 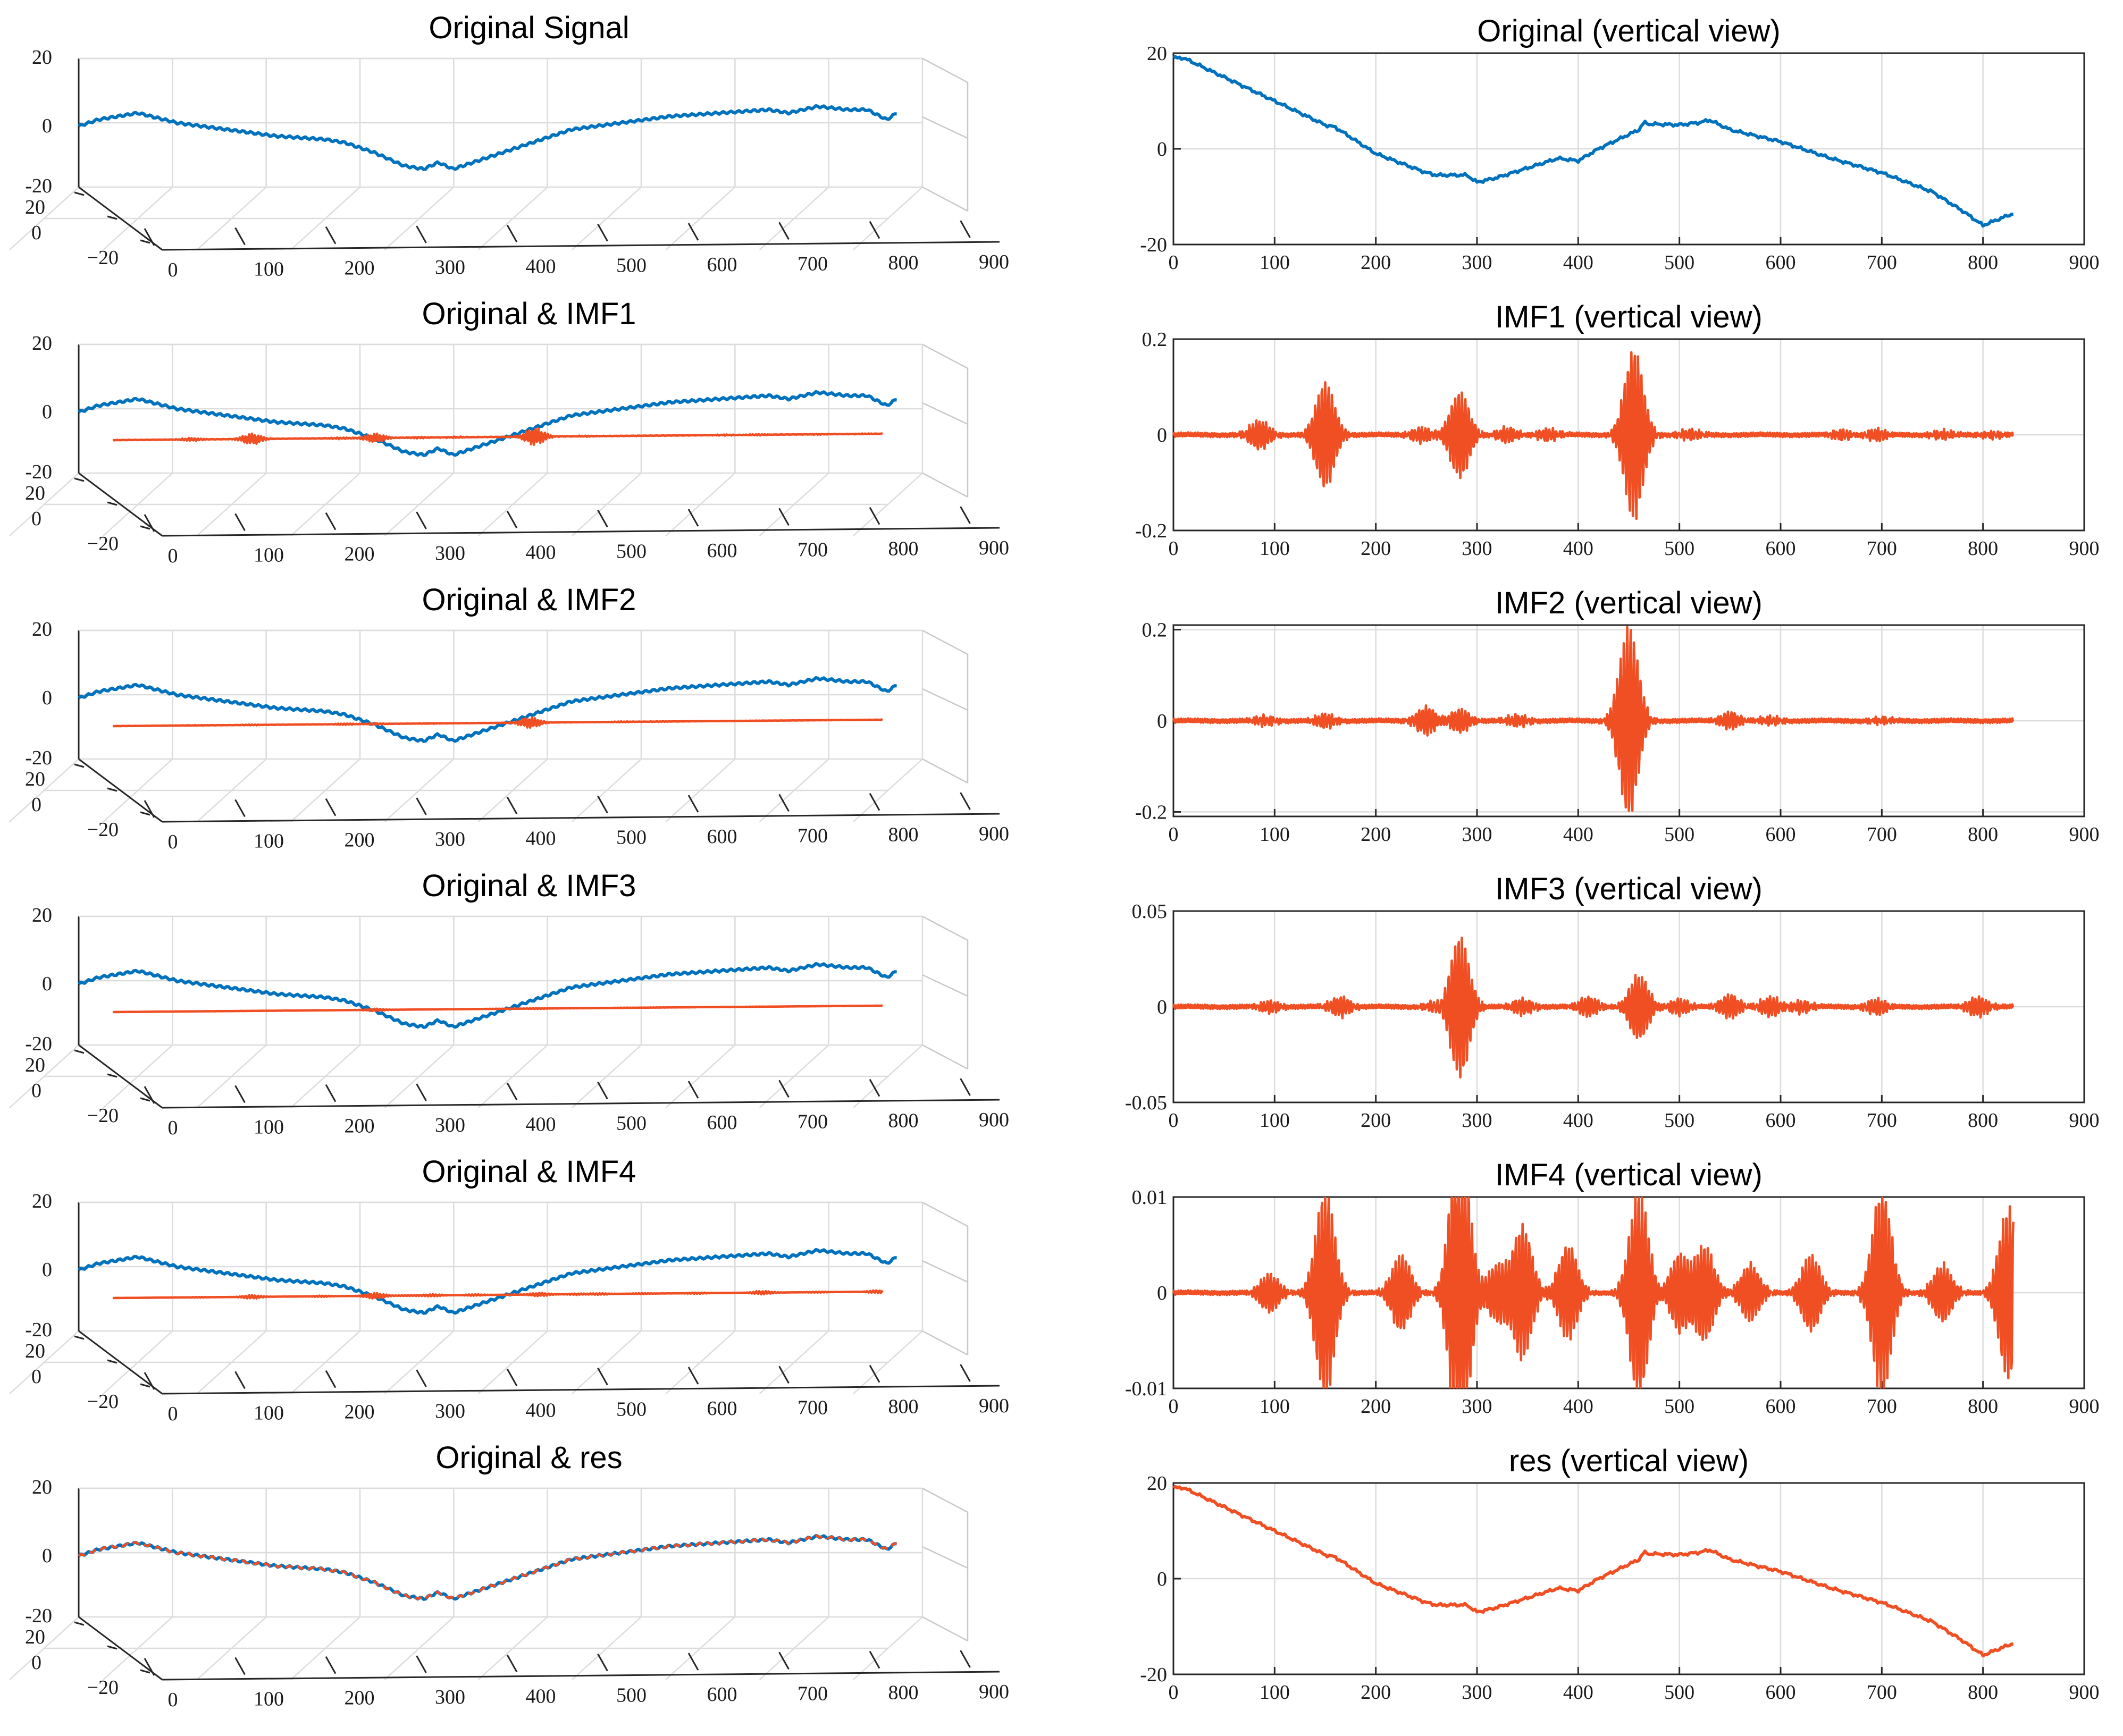 I want to click on series-imf4-3d, so click(x=498, y=1294).